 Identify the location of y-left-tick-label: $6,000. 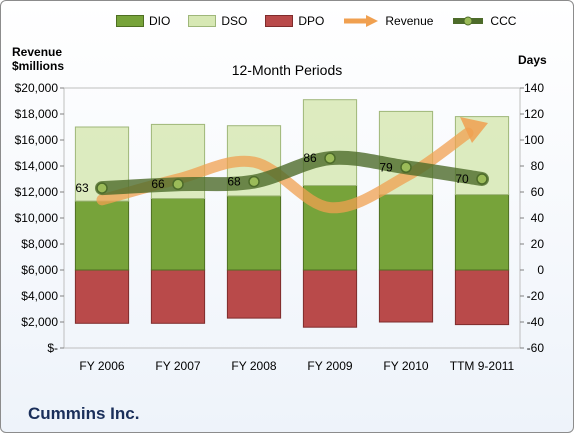
(39, 270).